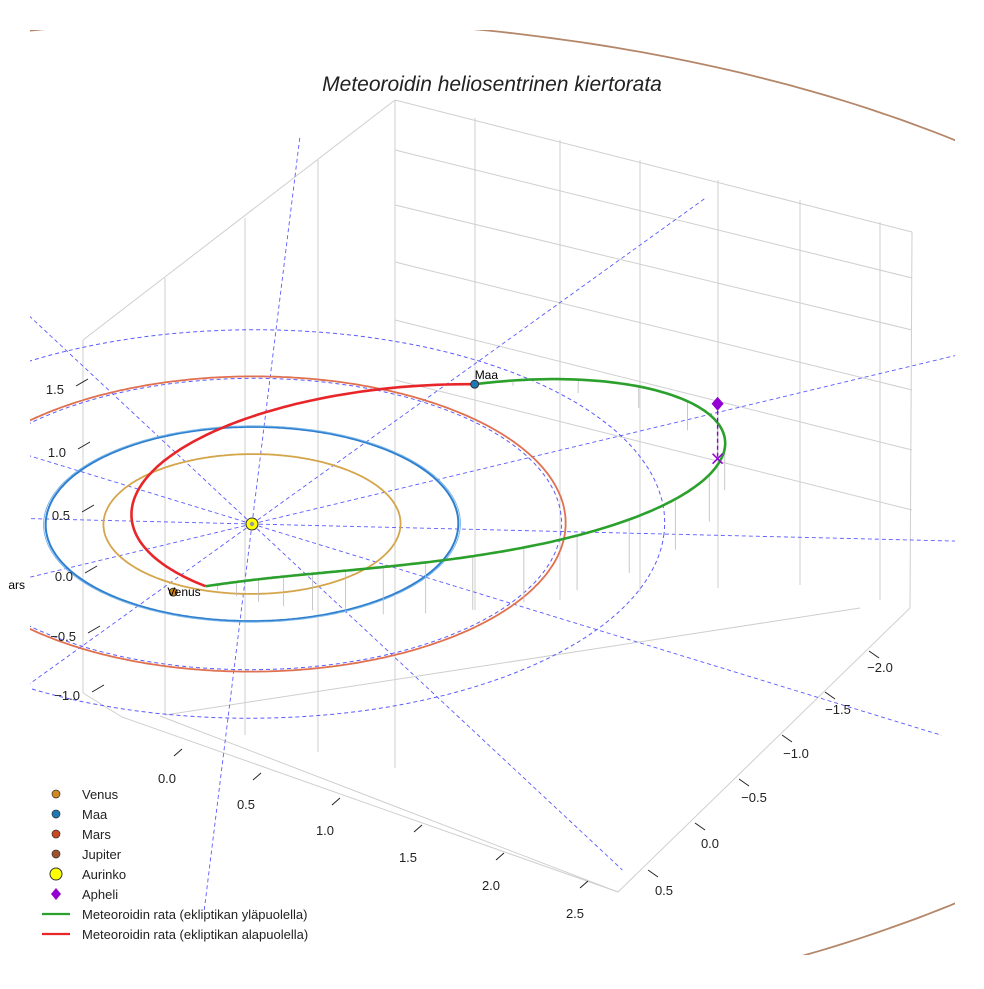 This screenshot has width=984, height=989. Describe the element at coordinates (710, 843) in the screenshot. I see `y-tick-label: 0.0` at that location.